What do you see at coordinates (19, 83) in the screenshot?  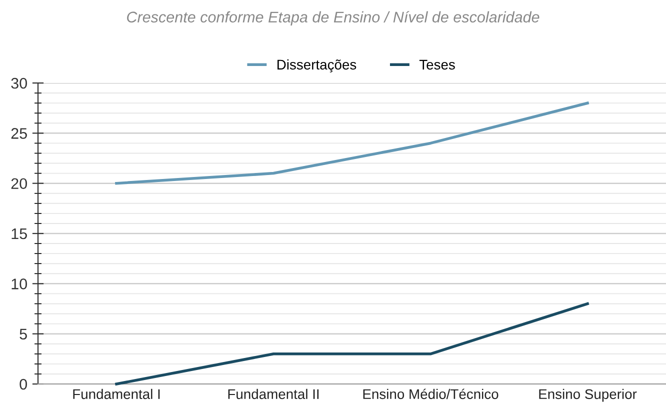 I see `y-tick-label: 30` at bounding box center [19, 83].